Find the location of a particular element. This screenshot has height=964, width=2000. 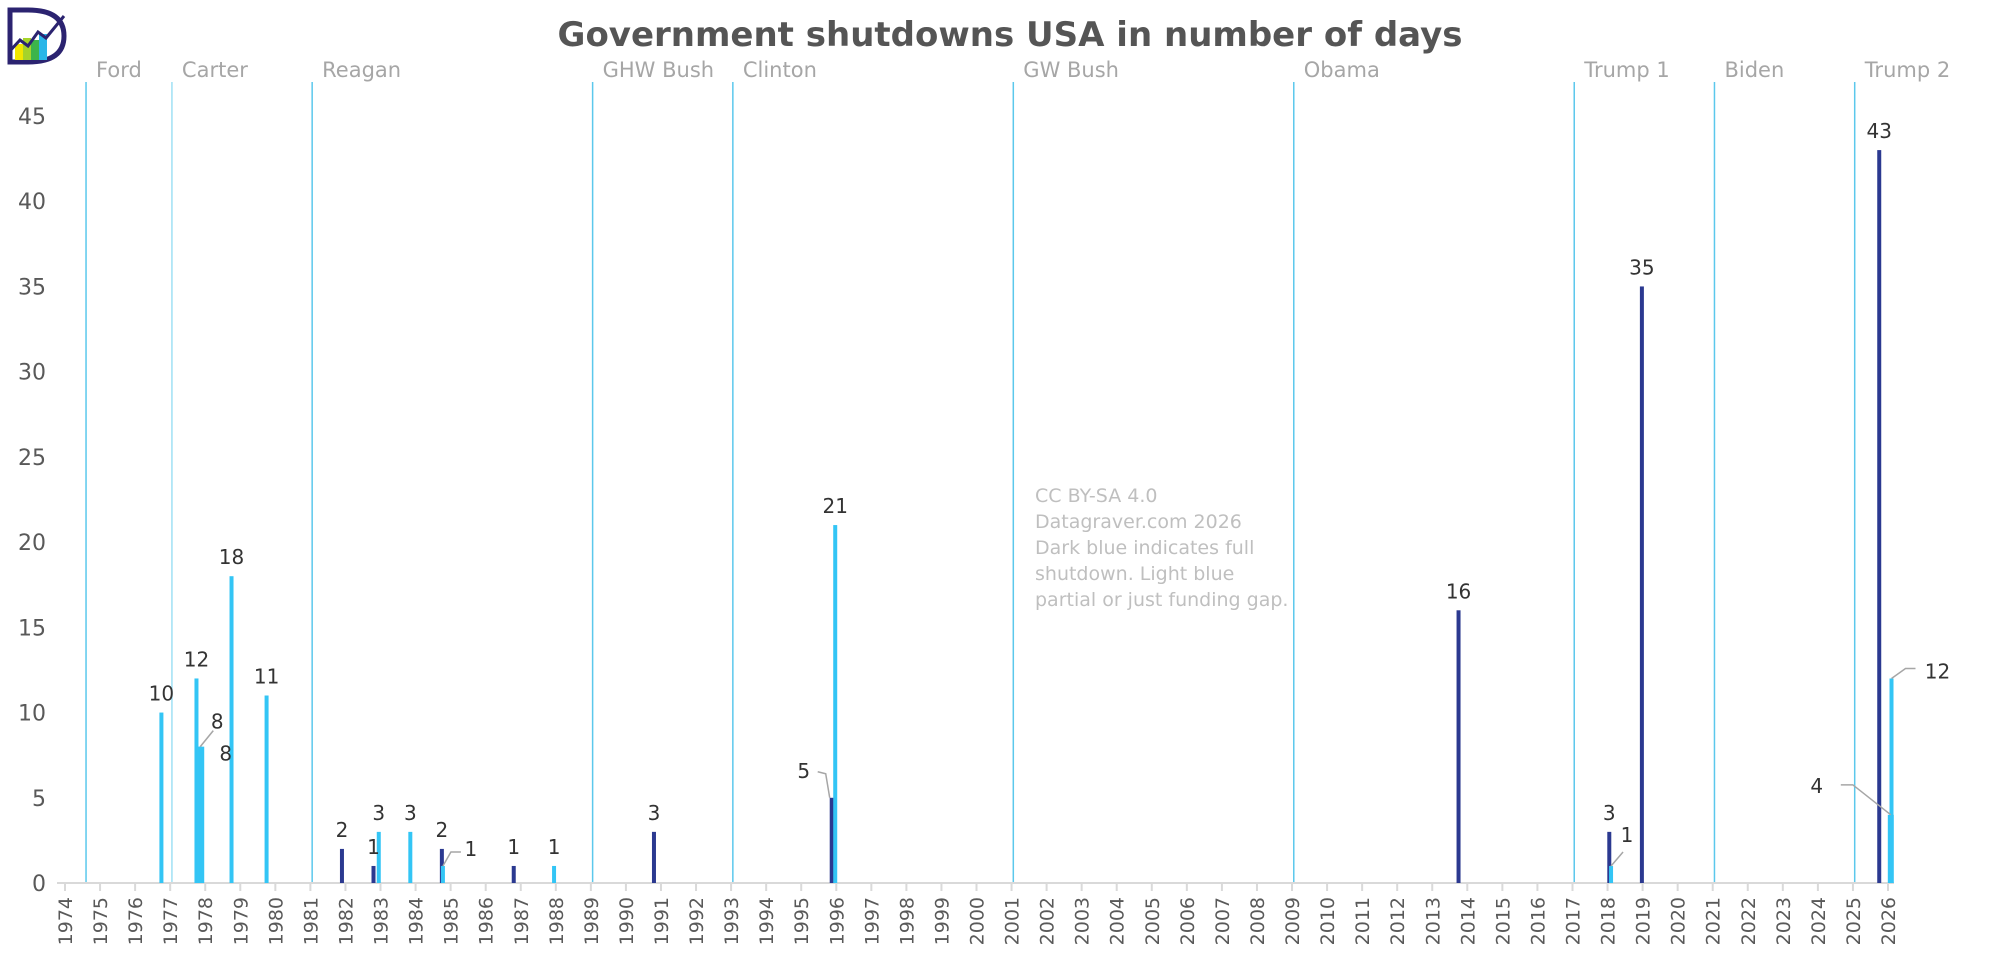

x-tick-label: 2024 is located at coordinates (1819, 921).